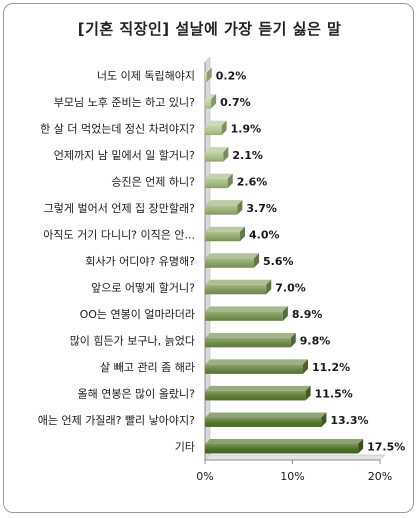 The width and height of the screenshot is (419, 518). Describe the element at coordinates (252, 181) in the screenshot. I see `value-label: 2.6%` at that location.